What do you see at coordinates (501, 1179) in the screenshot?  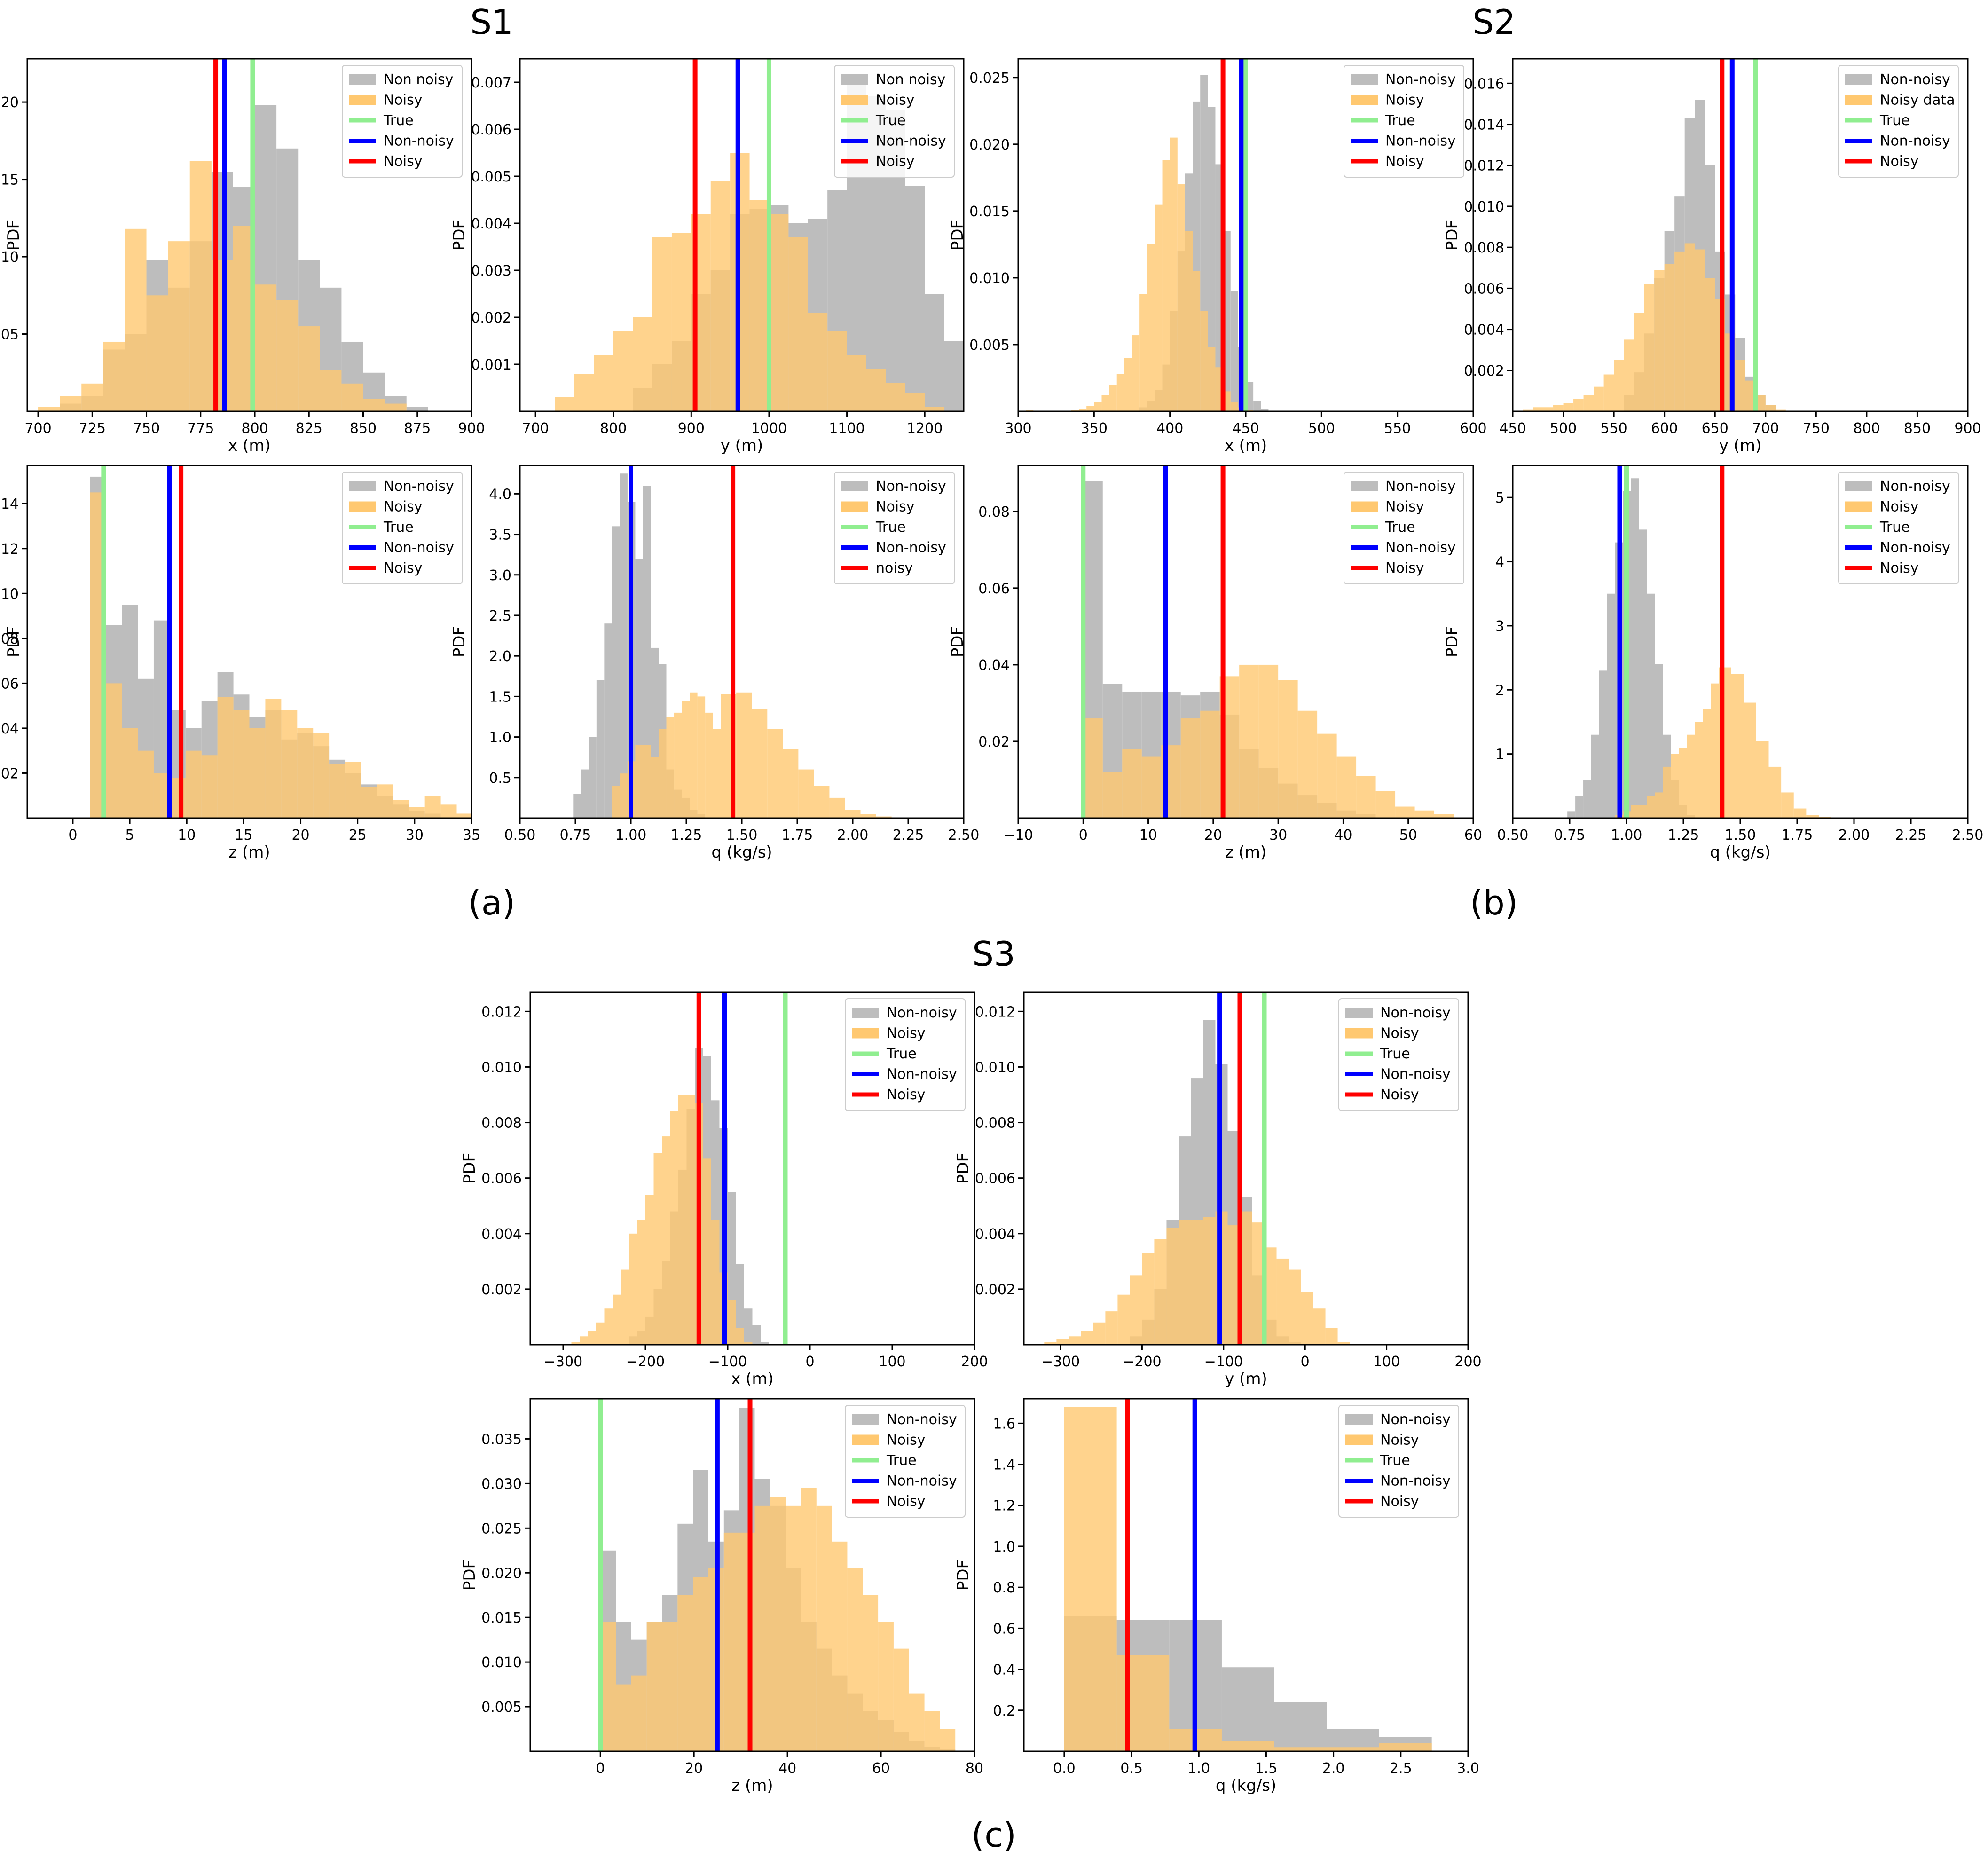 I see `y-tick-label: 0.006` at bounding box center [501, 1179].